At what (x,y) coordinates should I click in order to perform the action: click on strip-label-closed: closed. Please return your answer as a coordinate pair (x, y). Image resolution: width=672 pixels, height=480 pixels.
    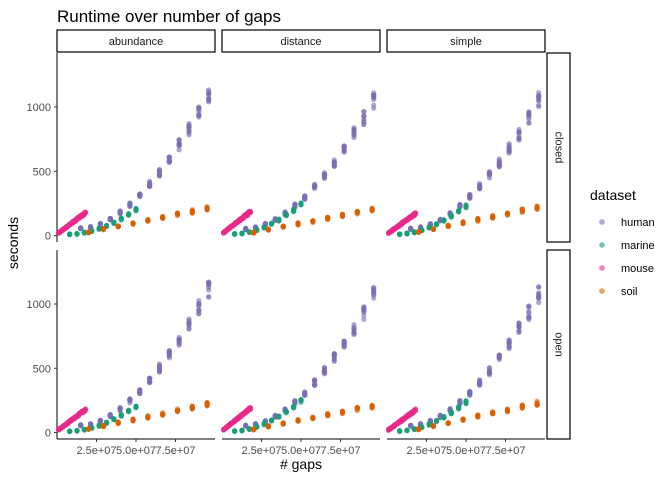
    Looking at the image, I should click on (559, 148).